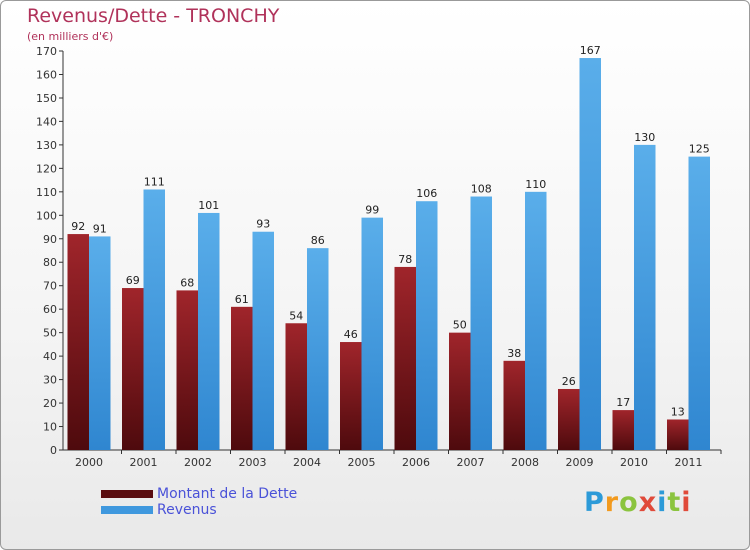  I want to click on y-tick-label: 70, so click(50, 286).